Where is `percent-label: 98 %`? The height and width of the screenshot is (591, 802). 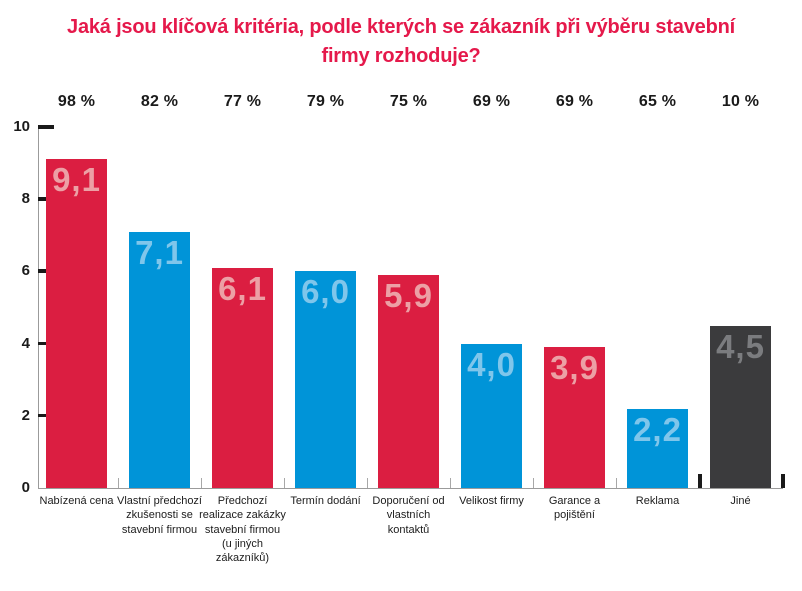
percent-label: 98 % is located at coordinates (76, 101).